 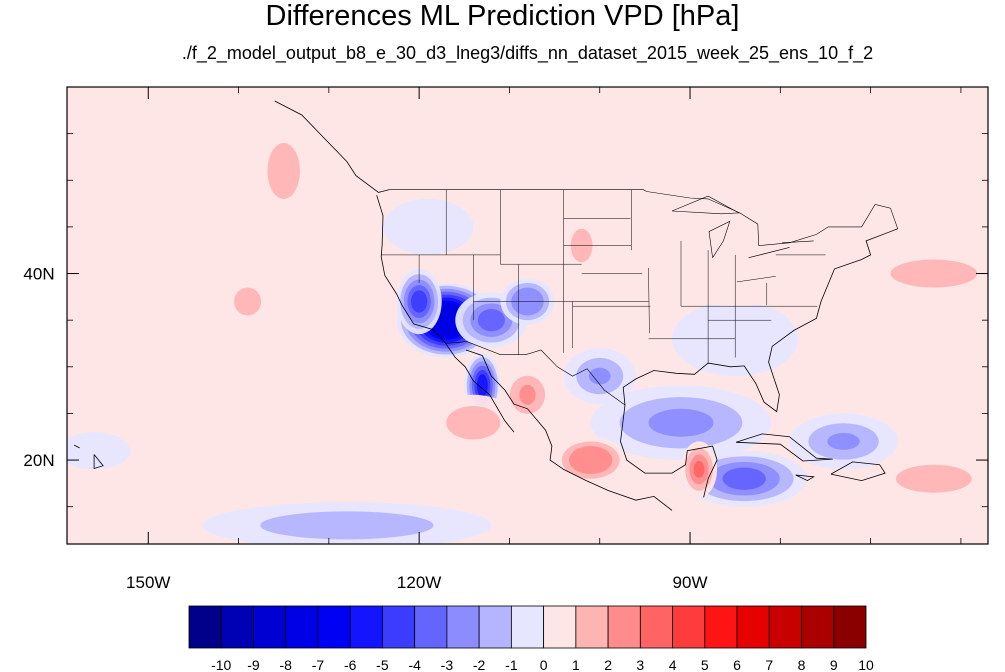 I want to click on colorbar-label: 6, so click(x=737, y=664).